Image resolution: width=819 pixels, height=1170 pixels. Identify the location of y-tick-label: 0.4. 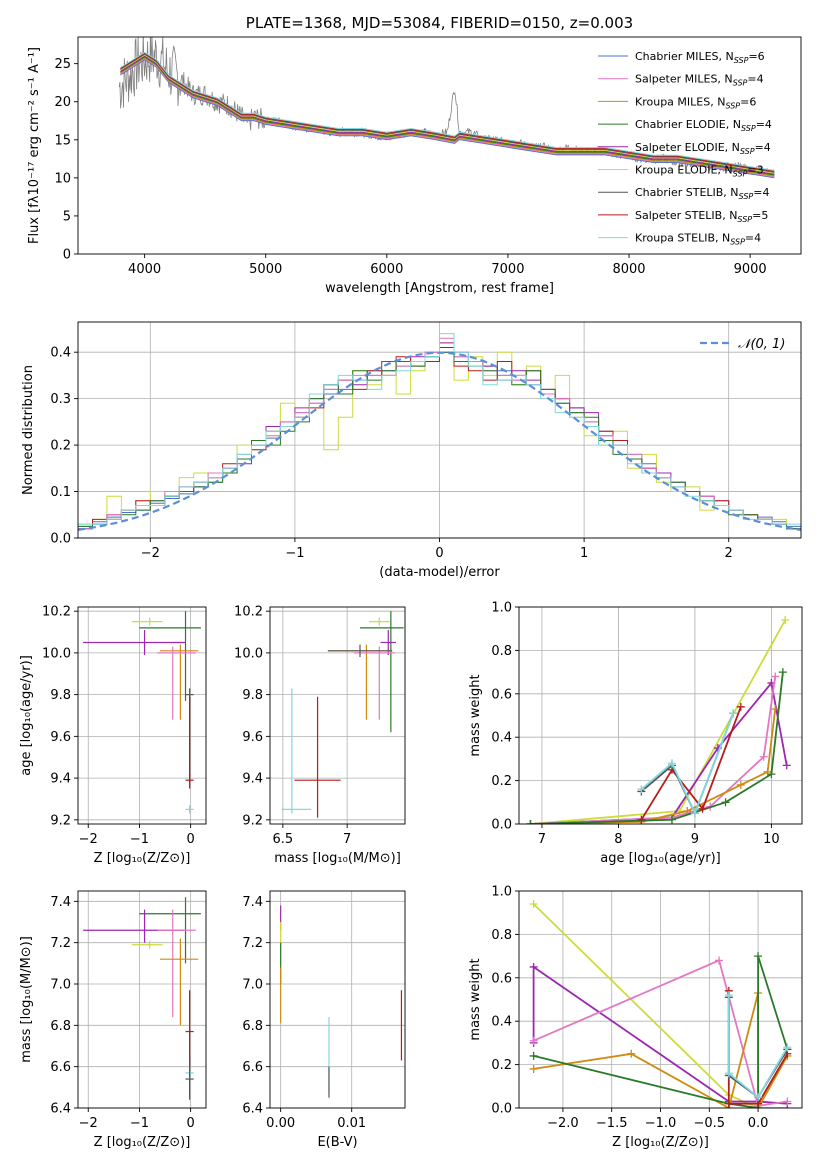
(60, 353).